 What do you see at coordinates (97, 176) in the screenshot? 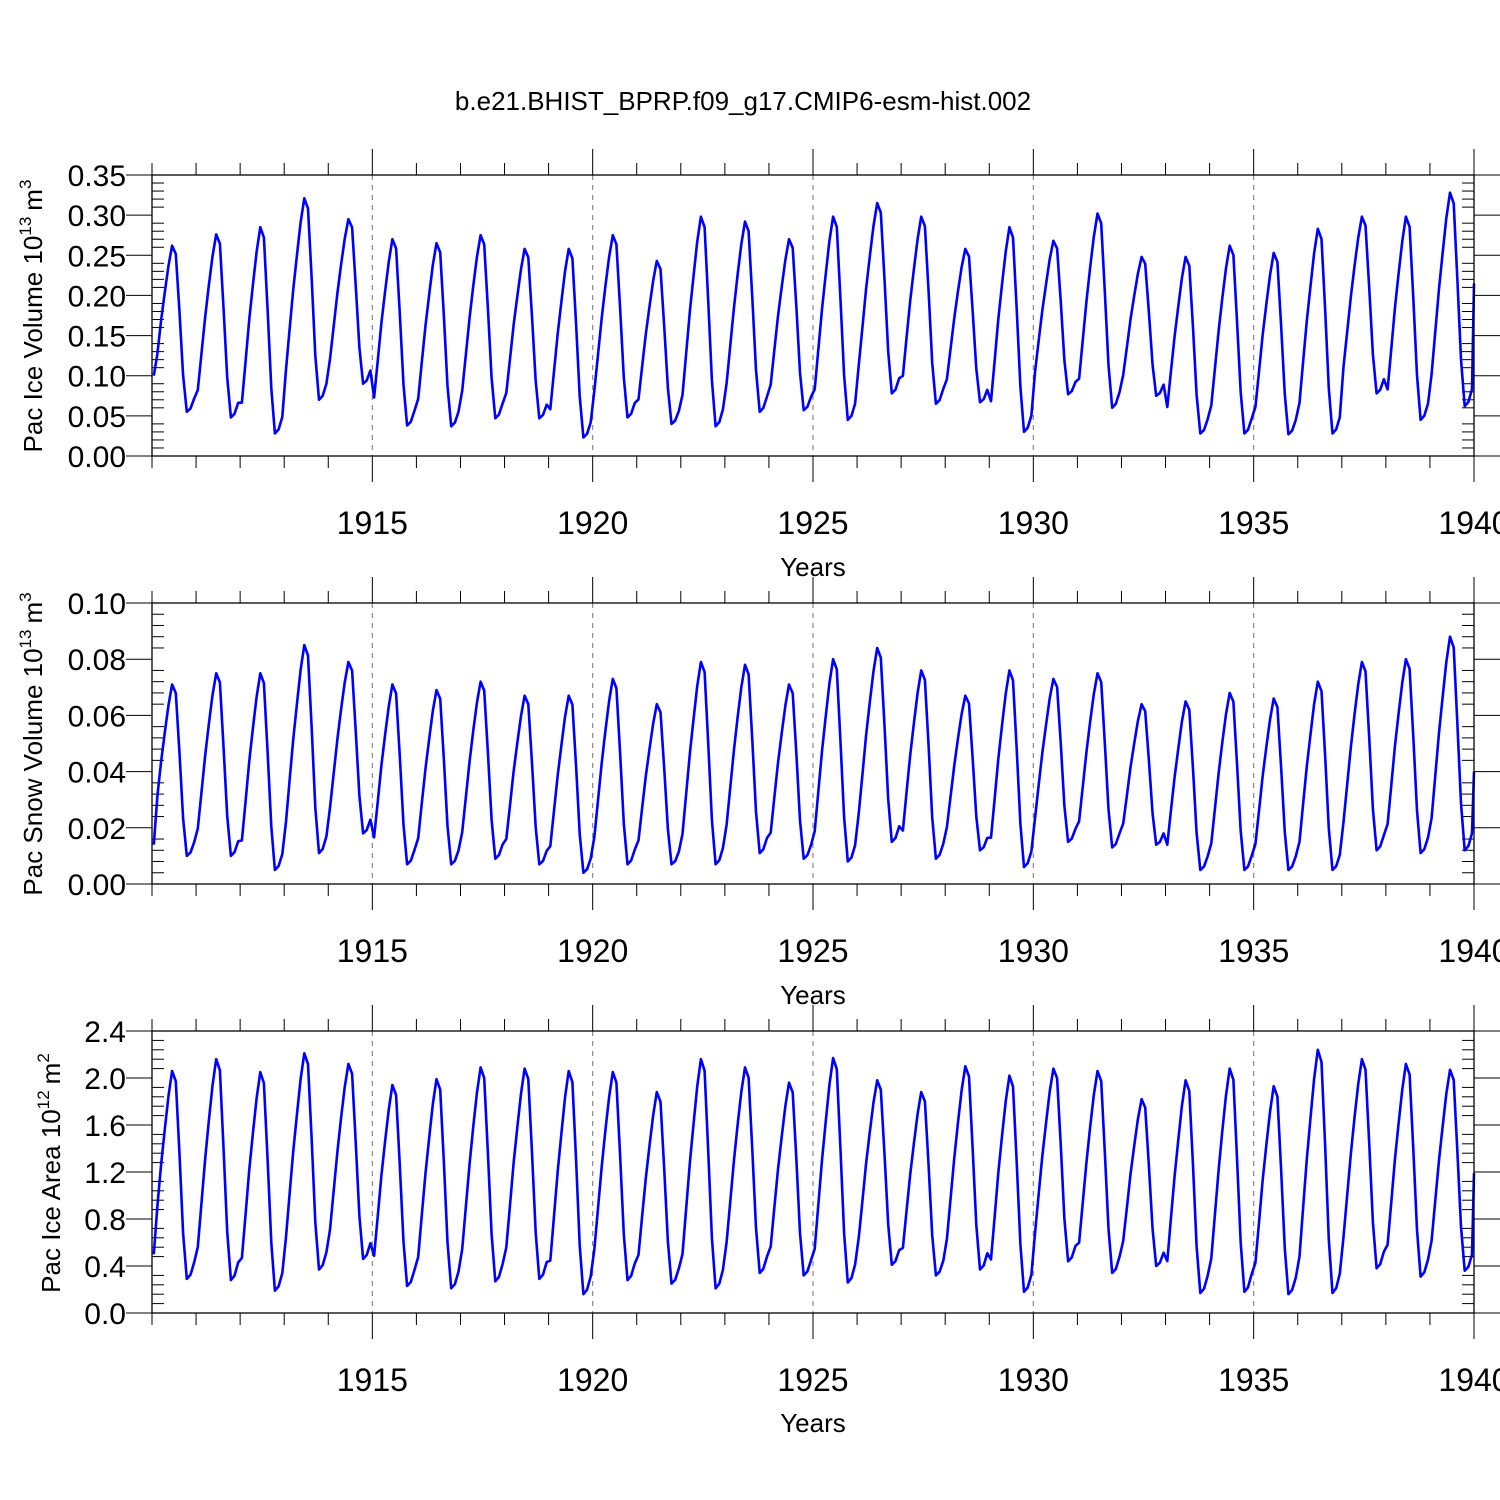
I see `y-tick-label: 0.35` at bounding box center [97, 176].